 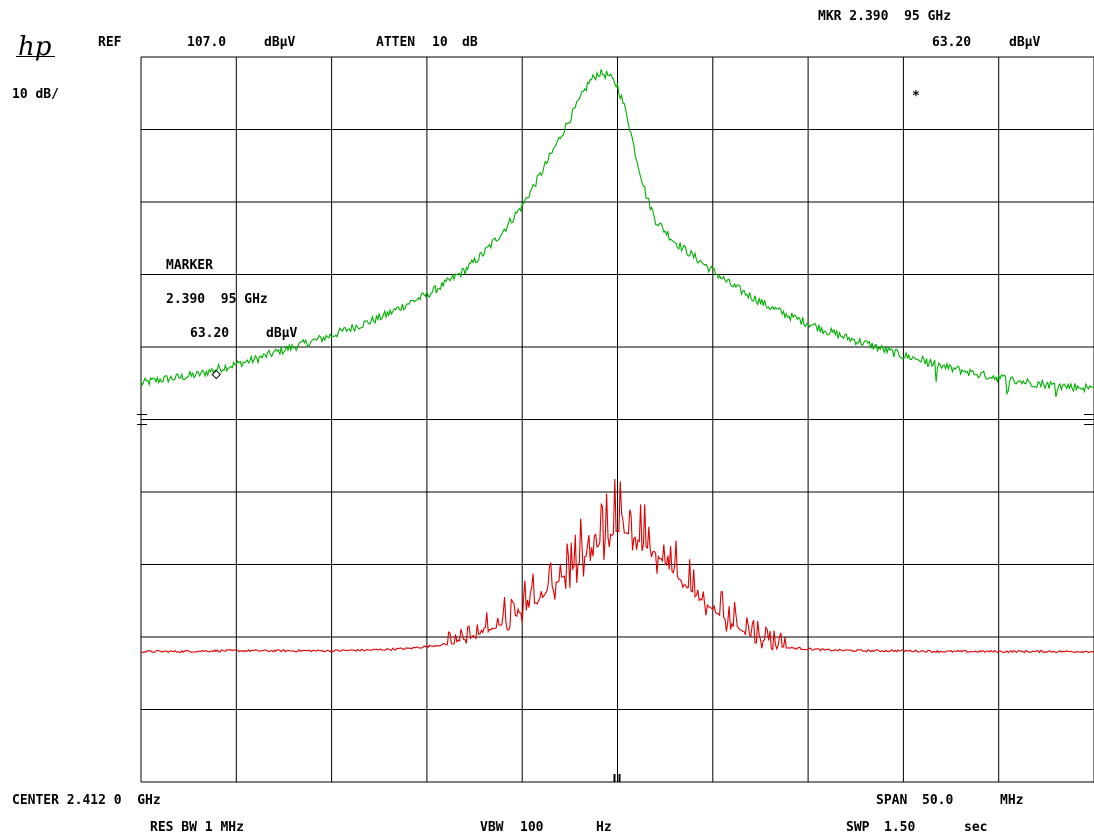 I want to click on atten-value: 10, so click(x=440, y=42).